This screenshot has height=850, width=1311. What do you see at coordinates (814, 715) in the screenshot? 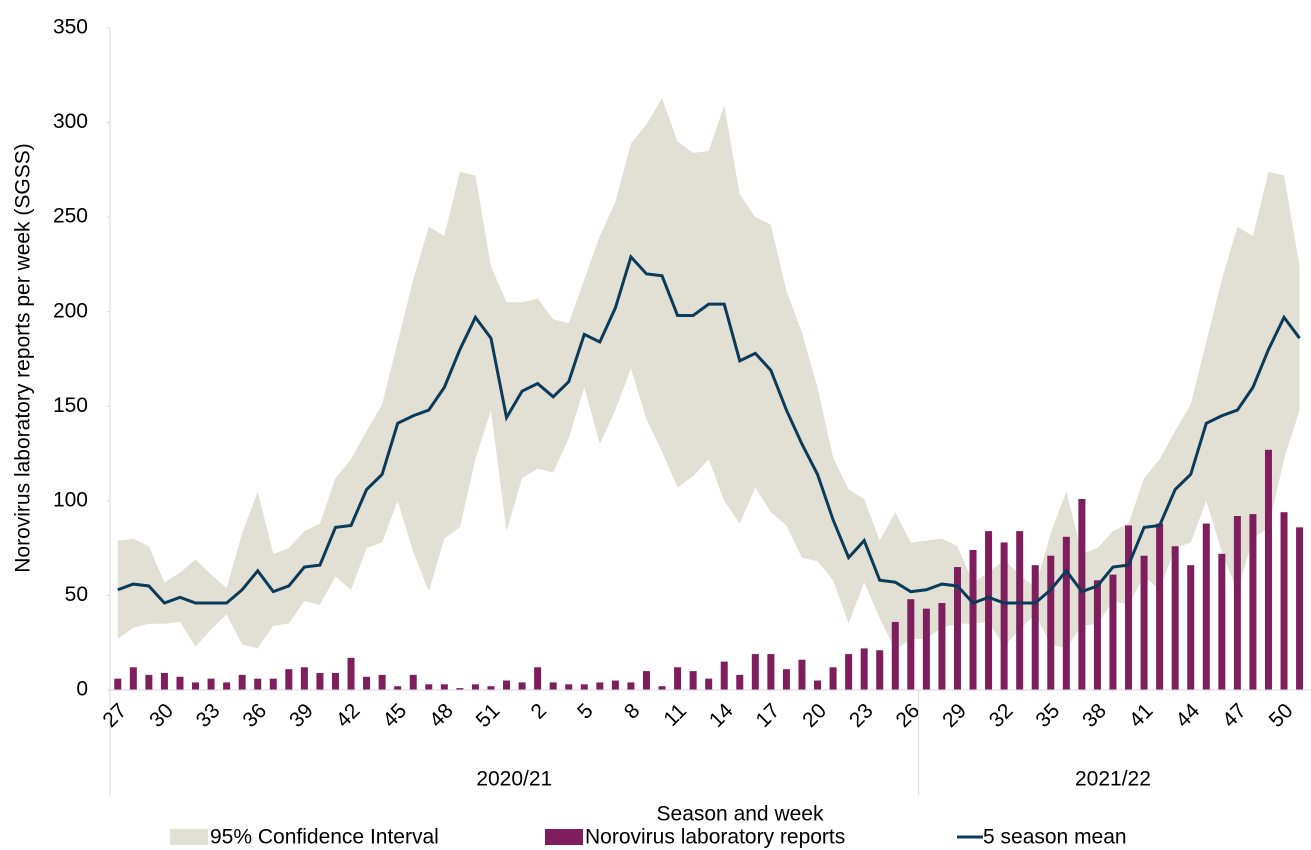
I see `x-tick-label: 20` at bounding box center [814, 715].